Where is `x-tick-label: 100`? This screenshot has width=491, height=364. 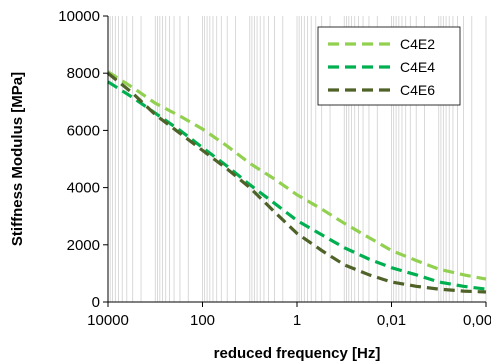 x-tick-label: 100 is located at coordinates (202, 320).